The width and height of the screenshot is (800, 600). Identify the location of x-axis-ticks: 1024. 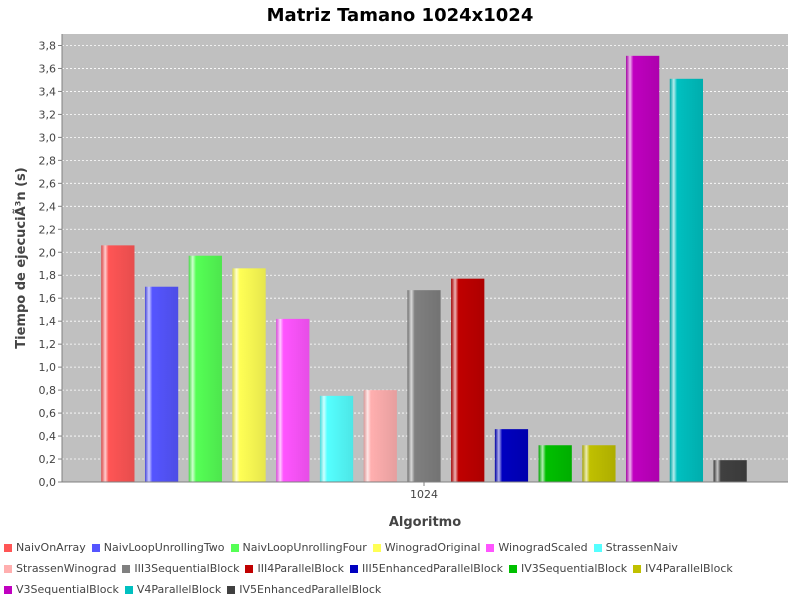
(424, 491).